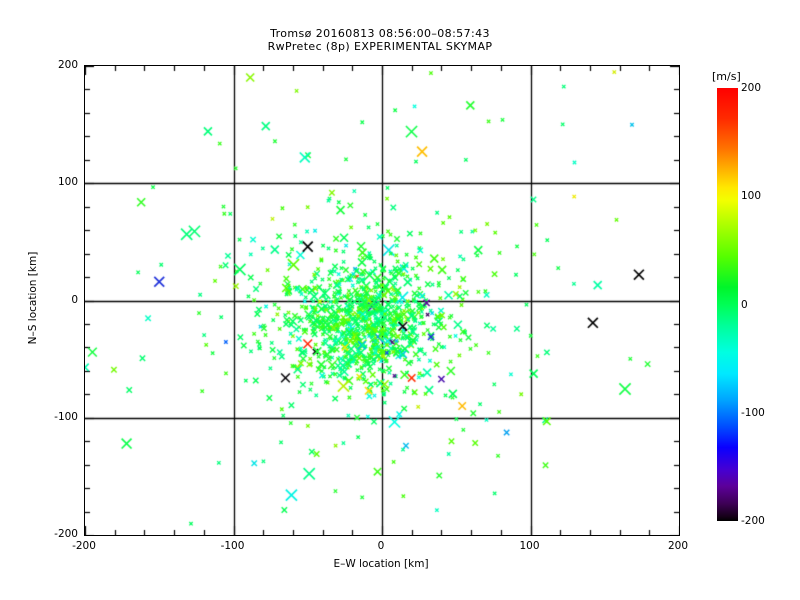  Describe the element at coordinates (753, 521) in the screenshot. I see `colorbar-tick-label: -200` at that location.